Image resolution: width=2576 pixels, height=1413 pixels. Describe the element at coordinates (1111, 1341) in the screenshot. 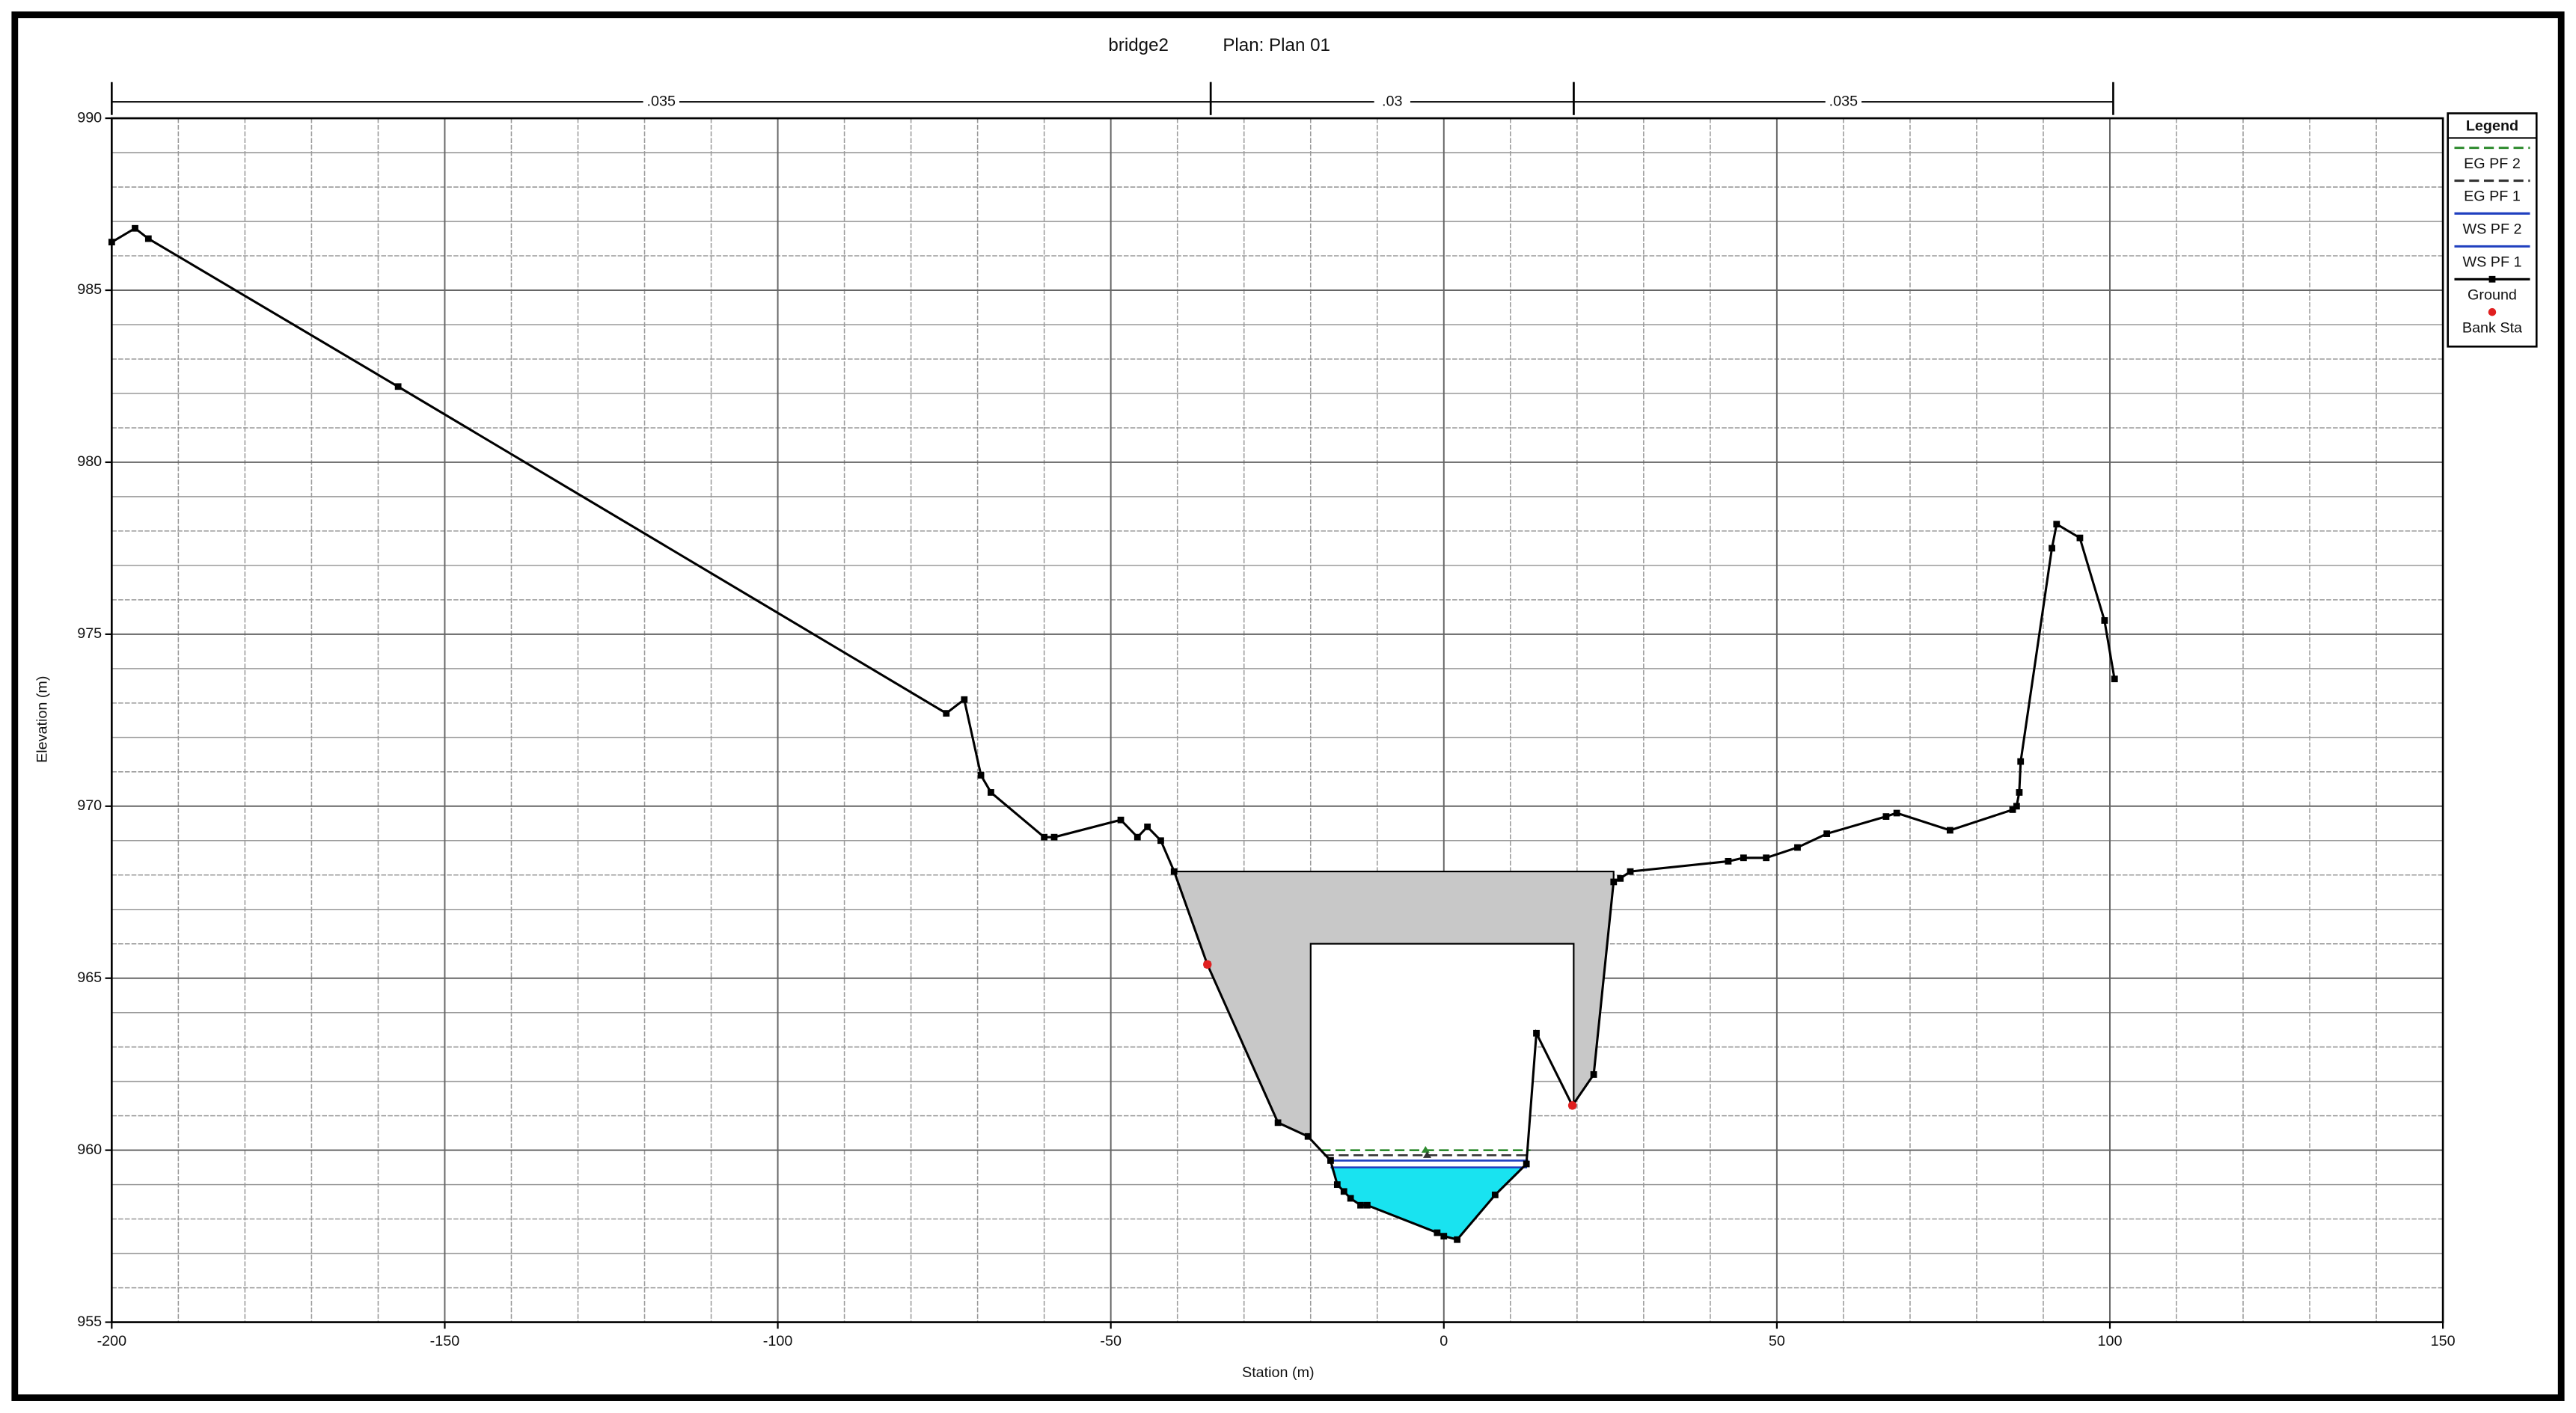

I see `x-tick-label: -50` at that location.